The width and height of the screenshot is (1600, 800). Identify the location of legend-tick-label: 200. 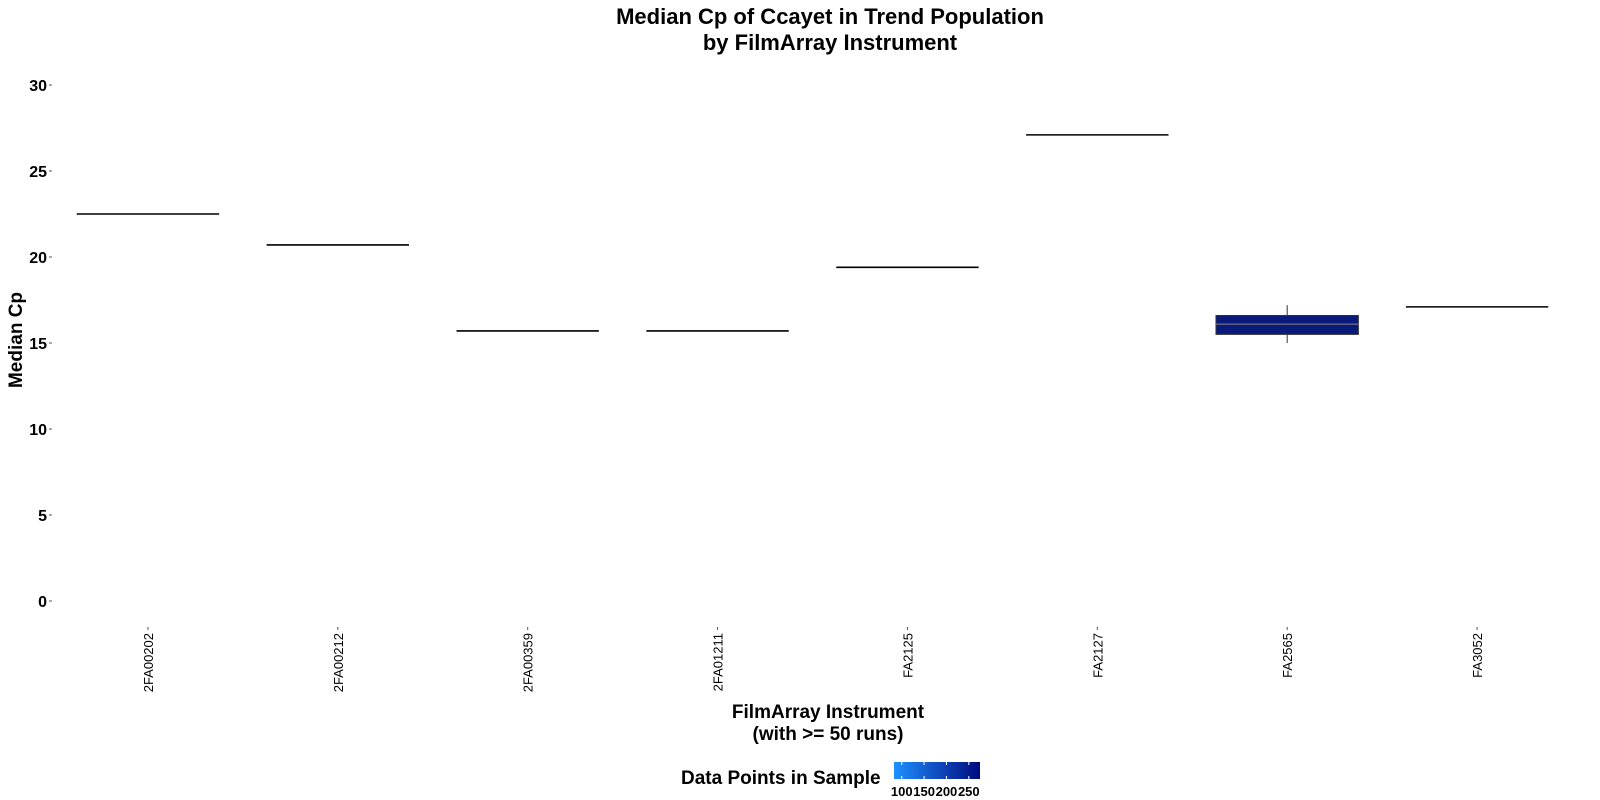
(947, 791).